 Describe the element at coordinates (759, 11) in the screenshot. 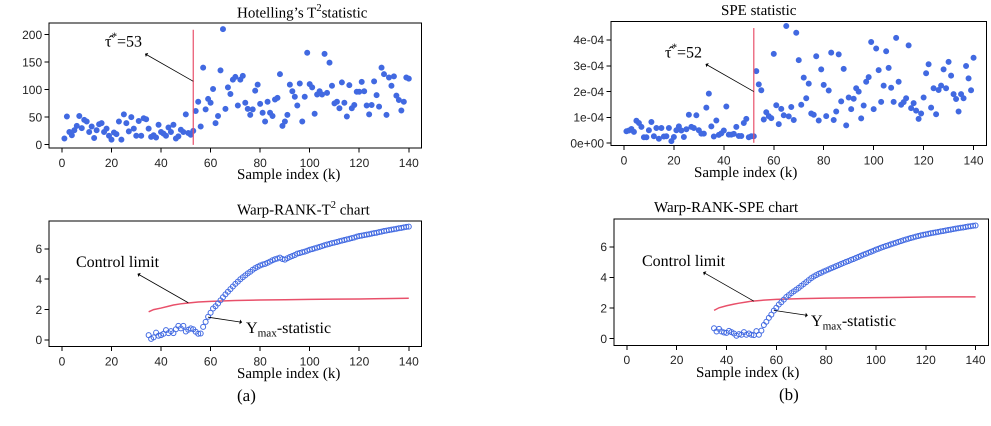

I see `chart-title: SPE statistic` at that location.